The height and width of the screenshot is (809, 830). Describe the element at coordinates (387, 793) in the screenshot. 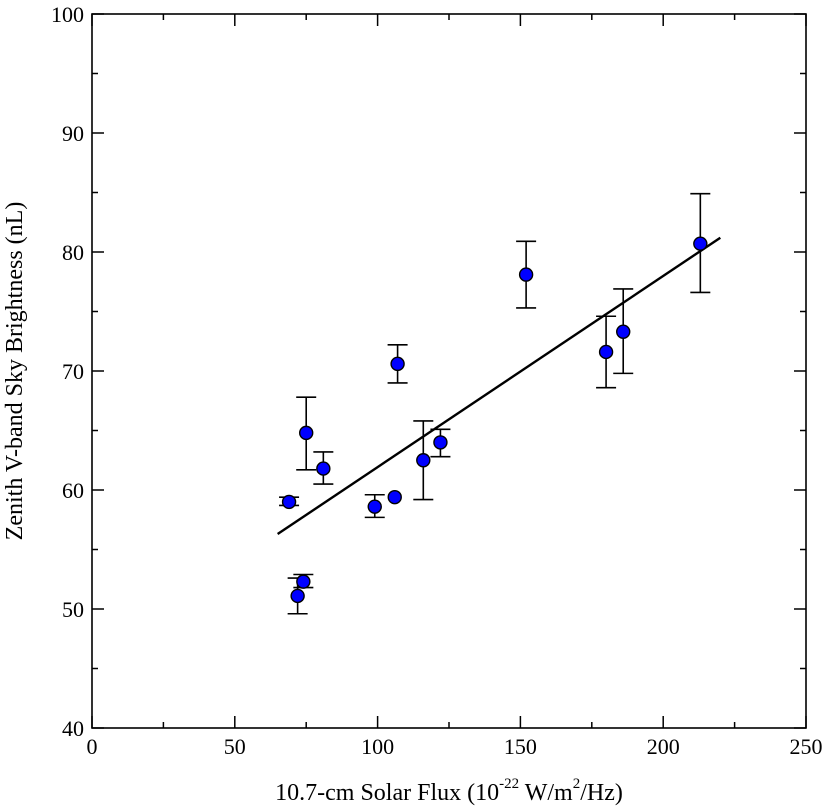

I see `x-axis-title-prefix: 10.7-cm Solar Flux (10` at that location.